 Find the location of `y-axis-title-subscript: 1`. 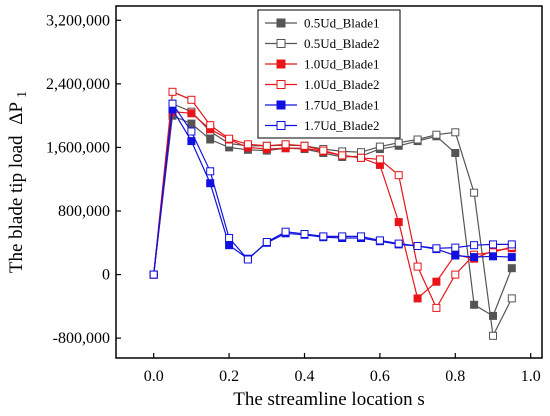

y-axis-title-subscript: 1 is located at coordinates (22, 94).